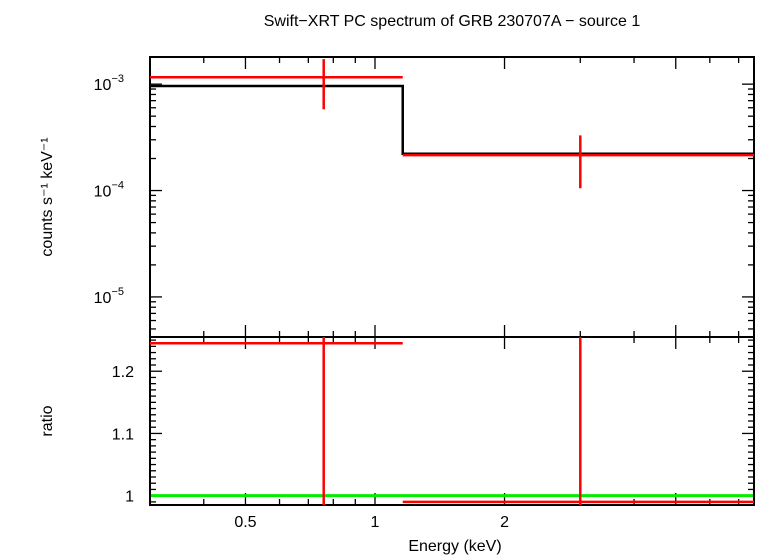 The height and width of the screenshot is (556, 758). Describe the element at coordinates (109, 296) in the screenshot. I see `y-tick-label: 10⁻⁵` at that location.